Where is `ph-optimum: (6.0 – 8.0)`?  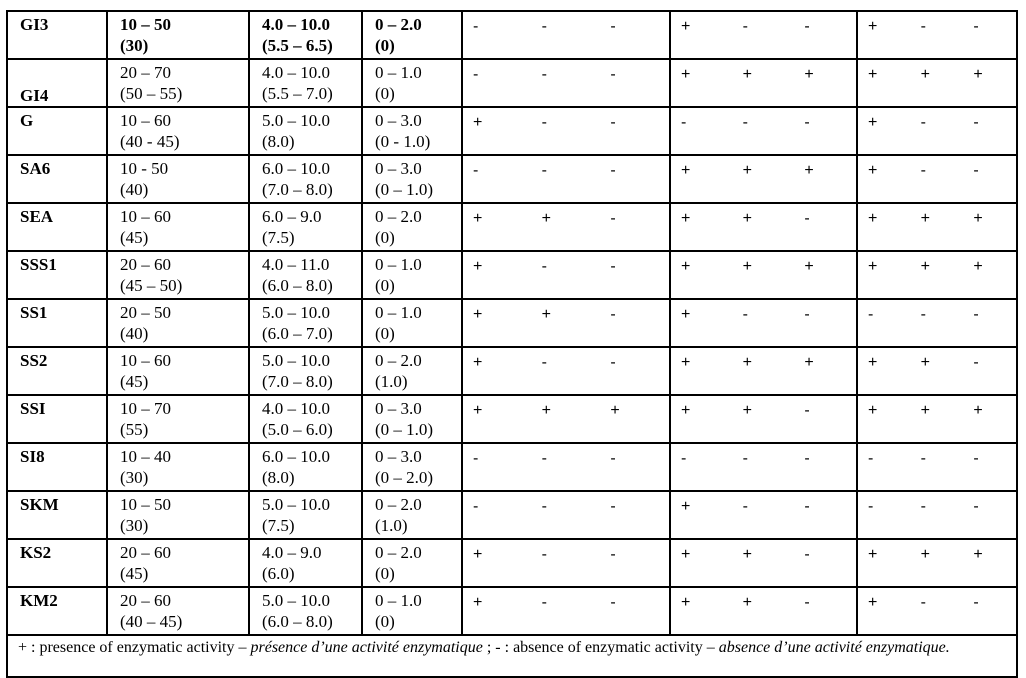 ph-optimum: (6.0 – 8.0) is located at coordinates (297, 285).